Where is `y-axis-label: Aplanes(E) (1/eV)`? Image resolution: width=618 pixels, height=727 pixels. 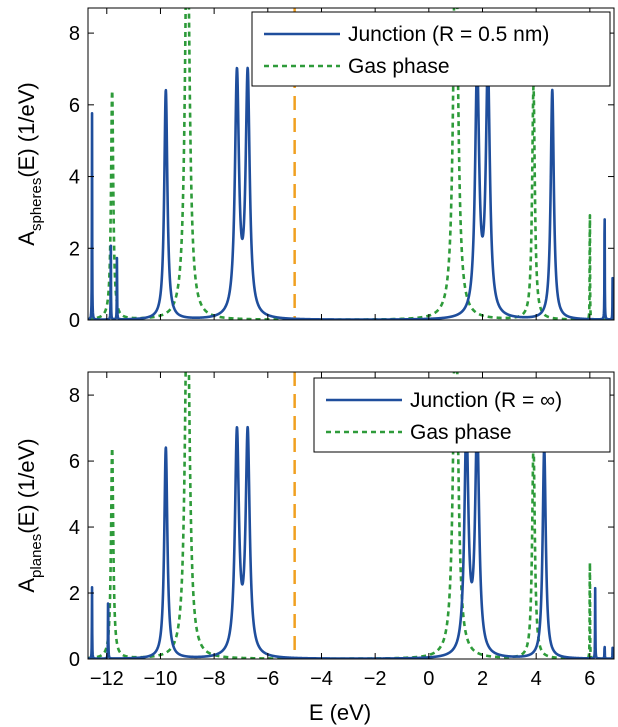 y-axis-label: Aplanes(E) (1/eV) is located at coordinates (29, 515).